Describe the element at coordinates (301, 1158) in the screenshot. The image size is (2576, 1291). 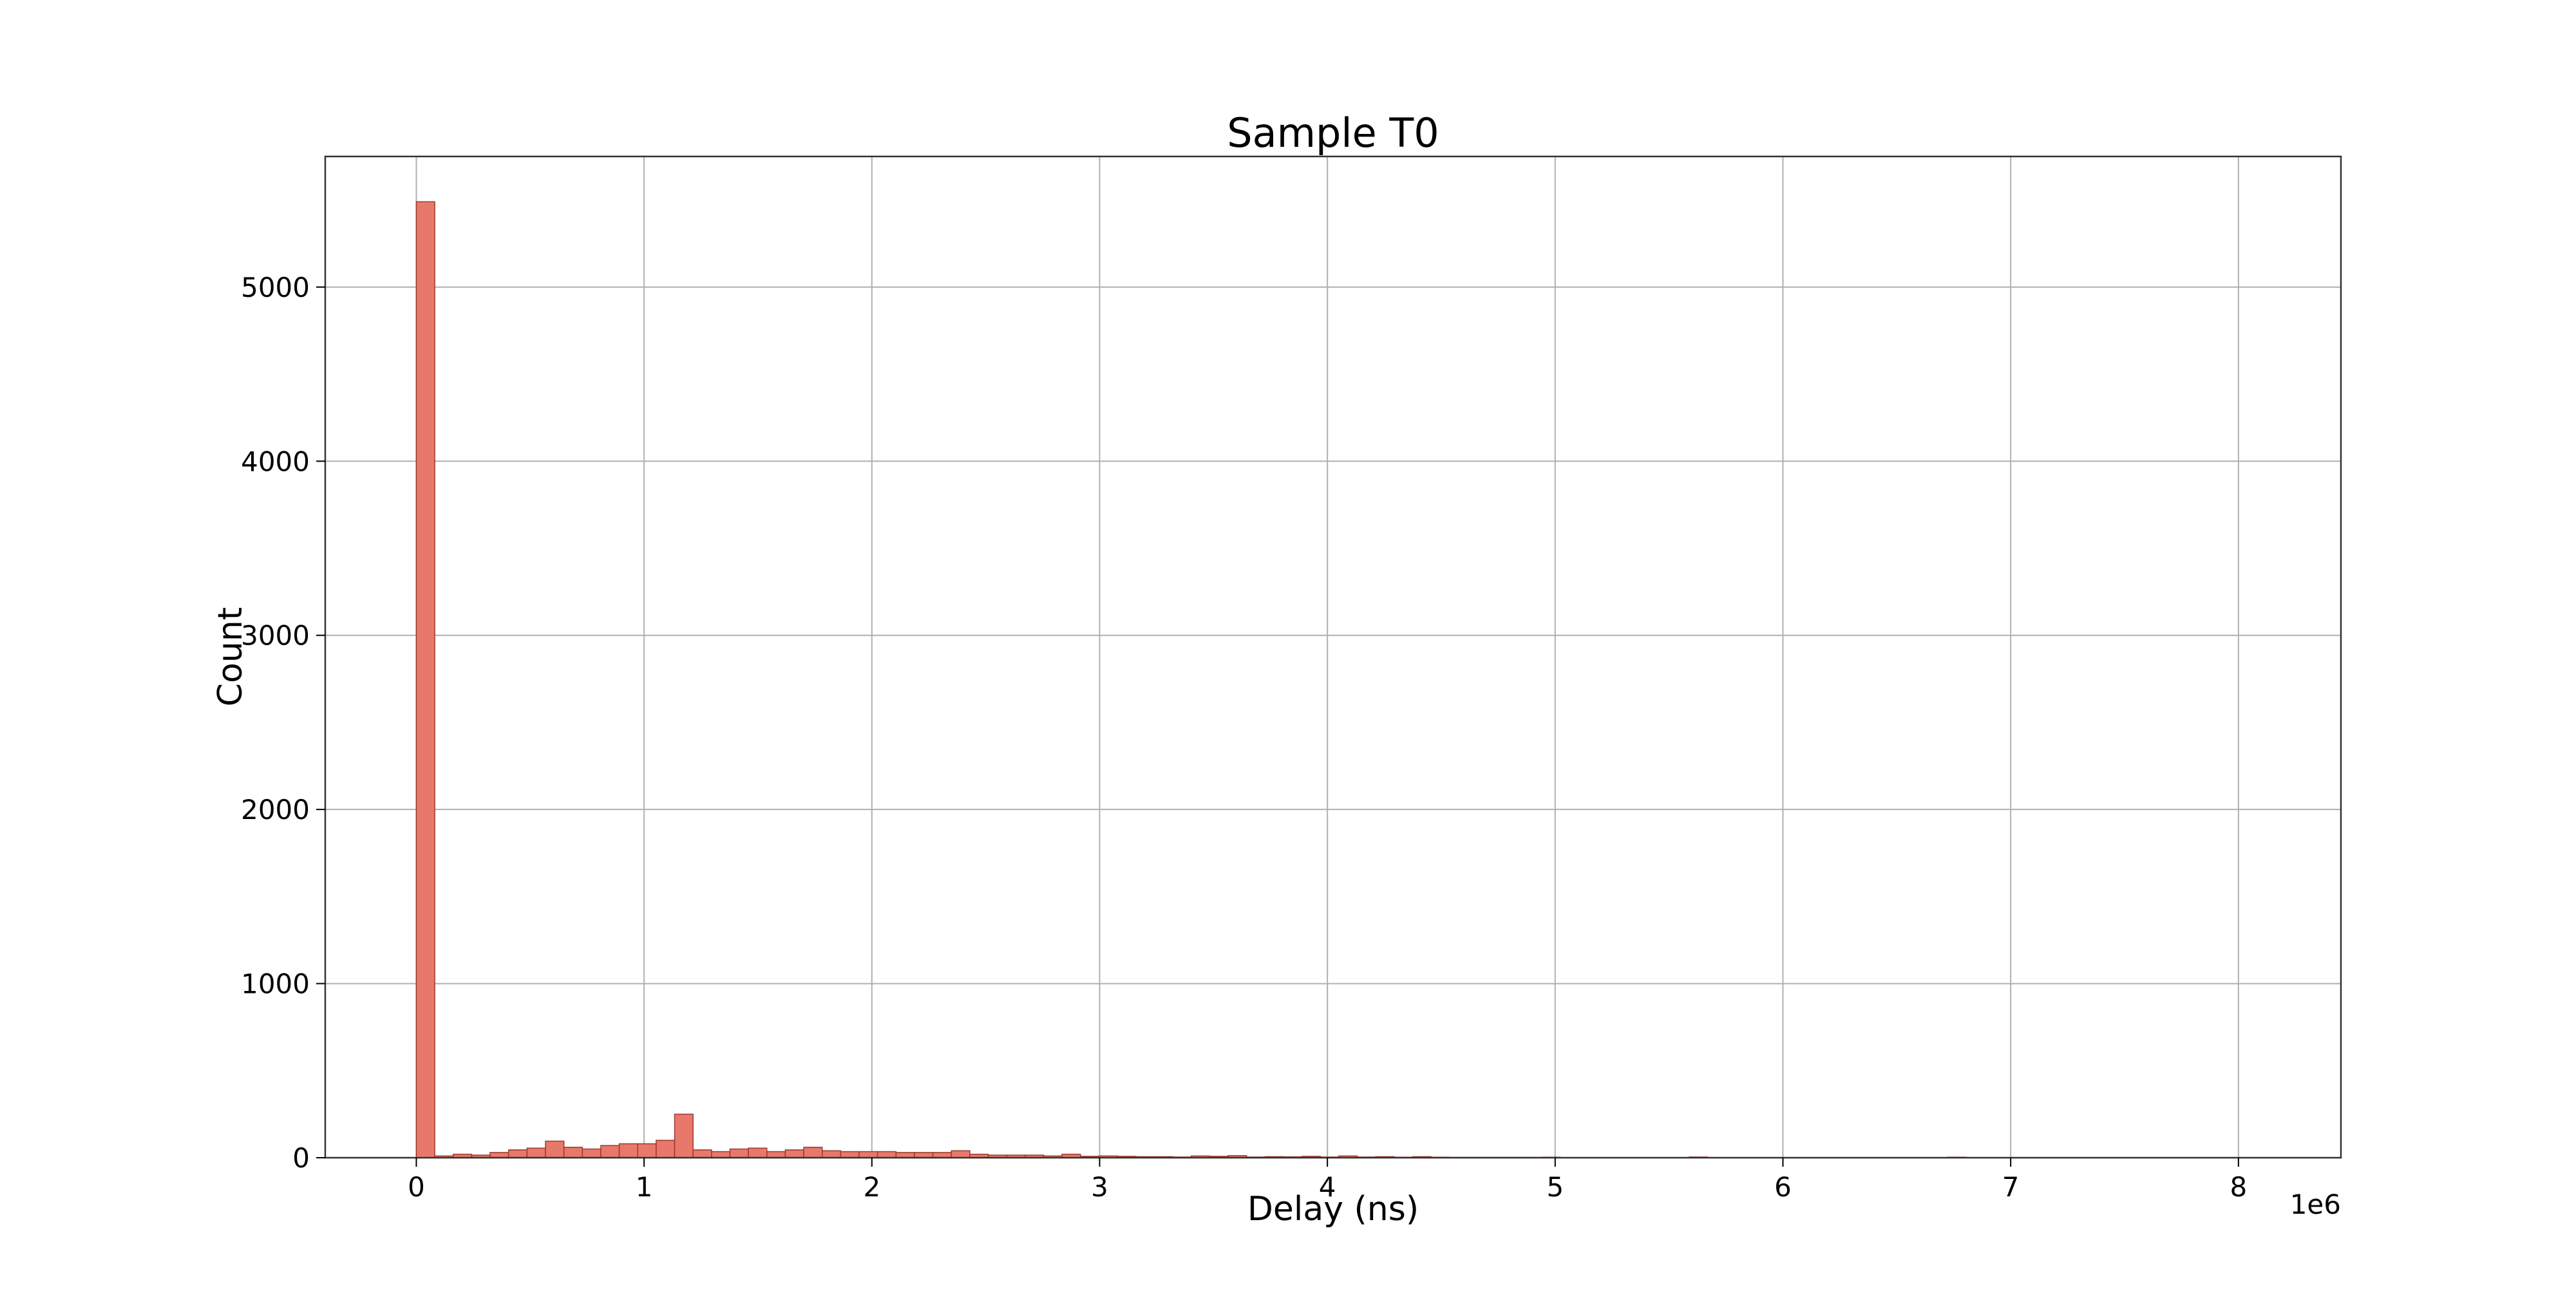
I see `y-tick-label: 0` at that location.